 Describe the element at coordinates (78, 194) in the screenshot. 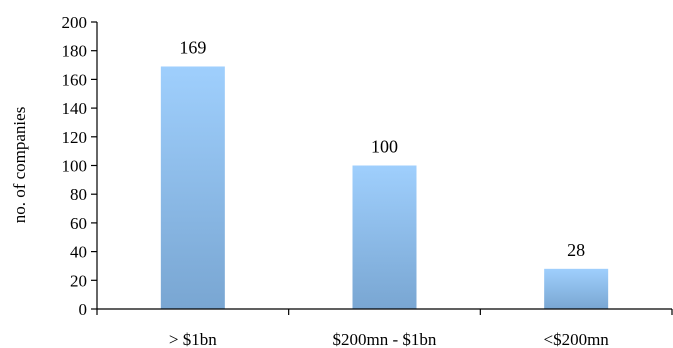

I see `y-tick-label: 80` at that location.